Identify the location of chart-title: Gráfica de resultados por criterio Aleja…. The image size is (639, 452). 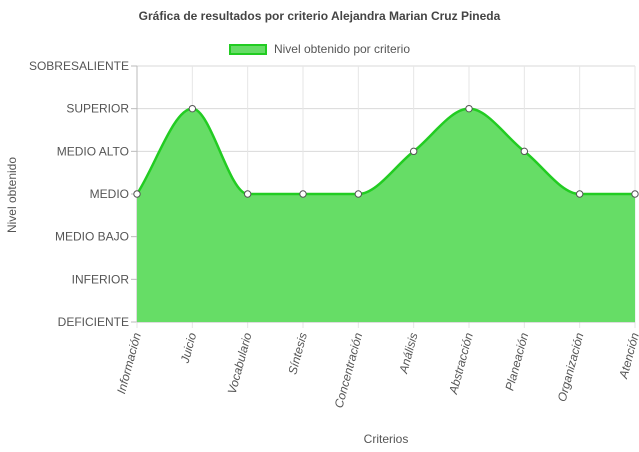
(319, 16).